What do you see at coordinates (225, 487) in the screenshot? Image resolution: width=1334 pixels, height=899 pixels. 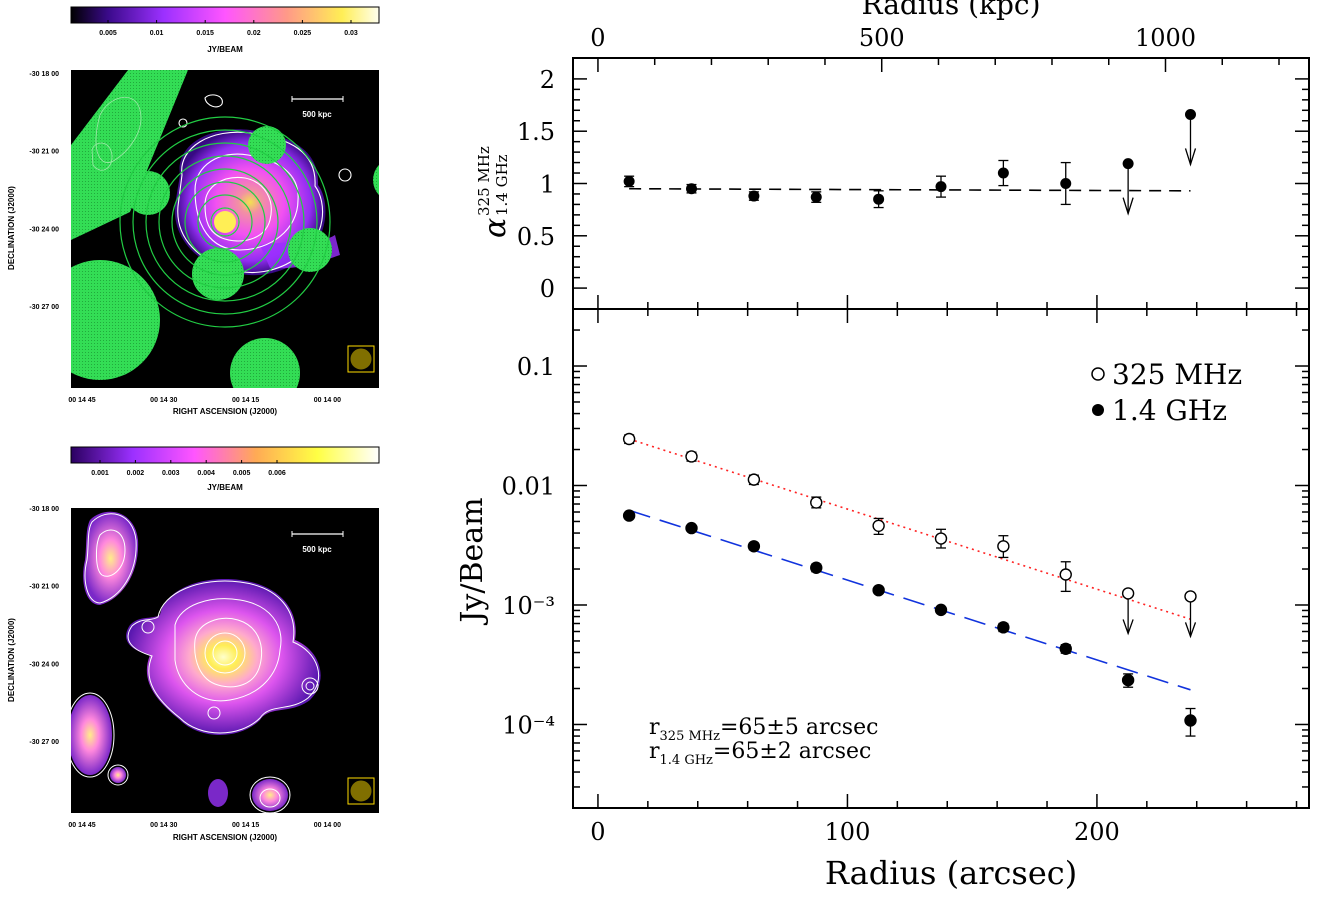 I see `bottom-colorbar-unit: JY/BEAM` at bounding box center [225, 487].